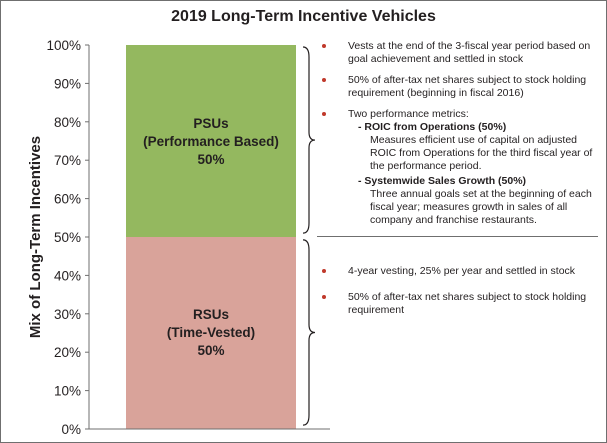  Describe the element at coordinates (67, 122) in the screenshot. I see `y-tick-label: 80%` at that location.